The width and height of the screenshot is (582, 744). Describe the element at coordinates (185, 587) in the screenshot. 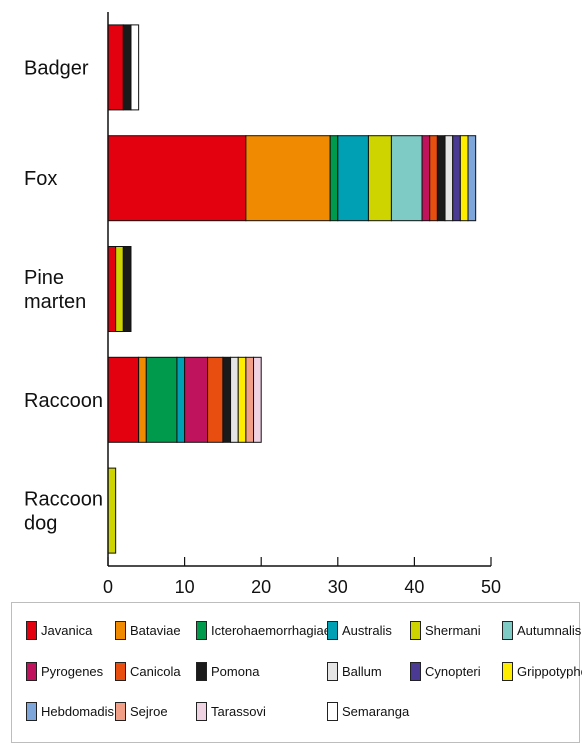

I see `x-tick-label: 10` at that location.